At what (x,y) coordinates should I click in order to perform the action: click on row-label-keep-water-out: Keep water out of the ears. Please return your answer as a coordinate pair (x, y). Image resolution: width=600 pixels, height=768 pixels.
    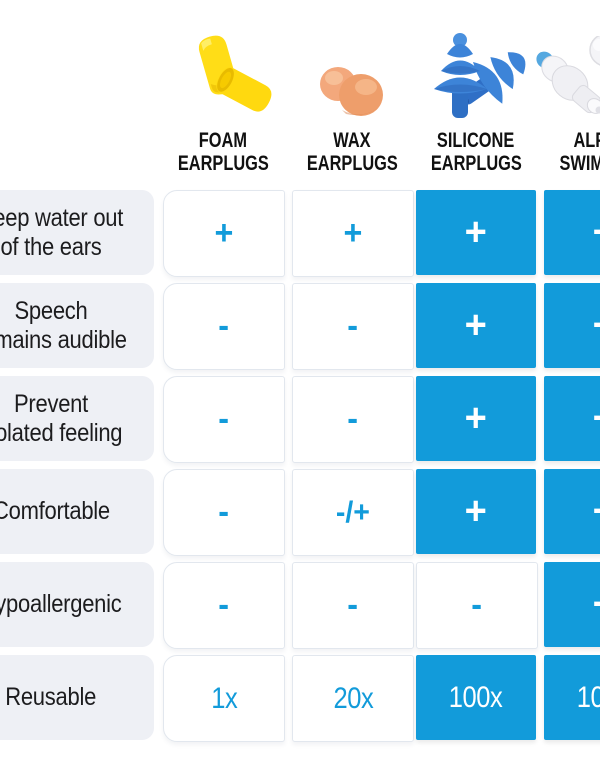
    Looking at the image, I should click on (77, 232).